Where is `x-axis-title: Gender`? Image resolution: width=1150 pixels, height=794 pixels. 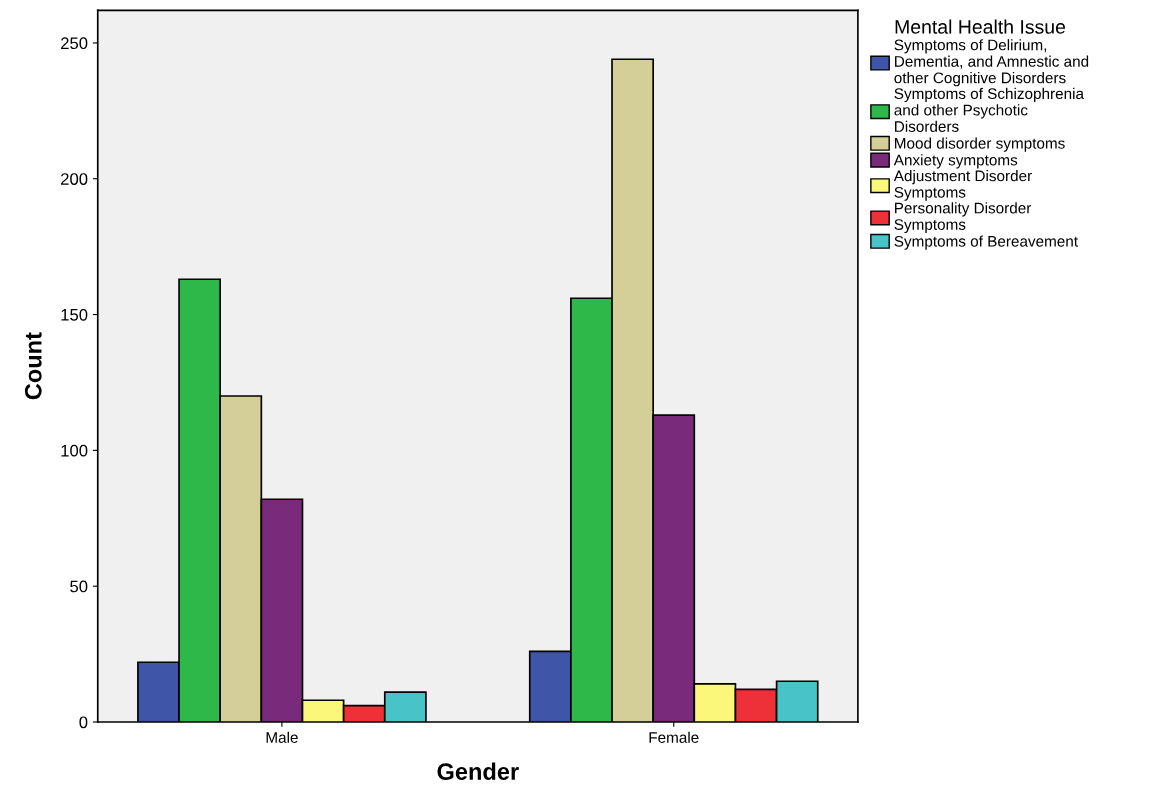
x-axis-title: Gender is located at coordinates (478, 771).